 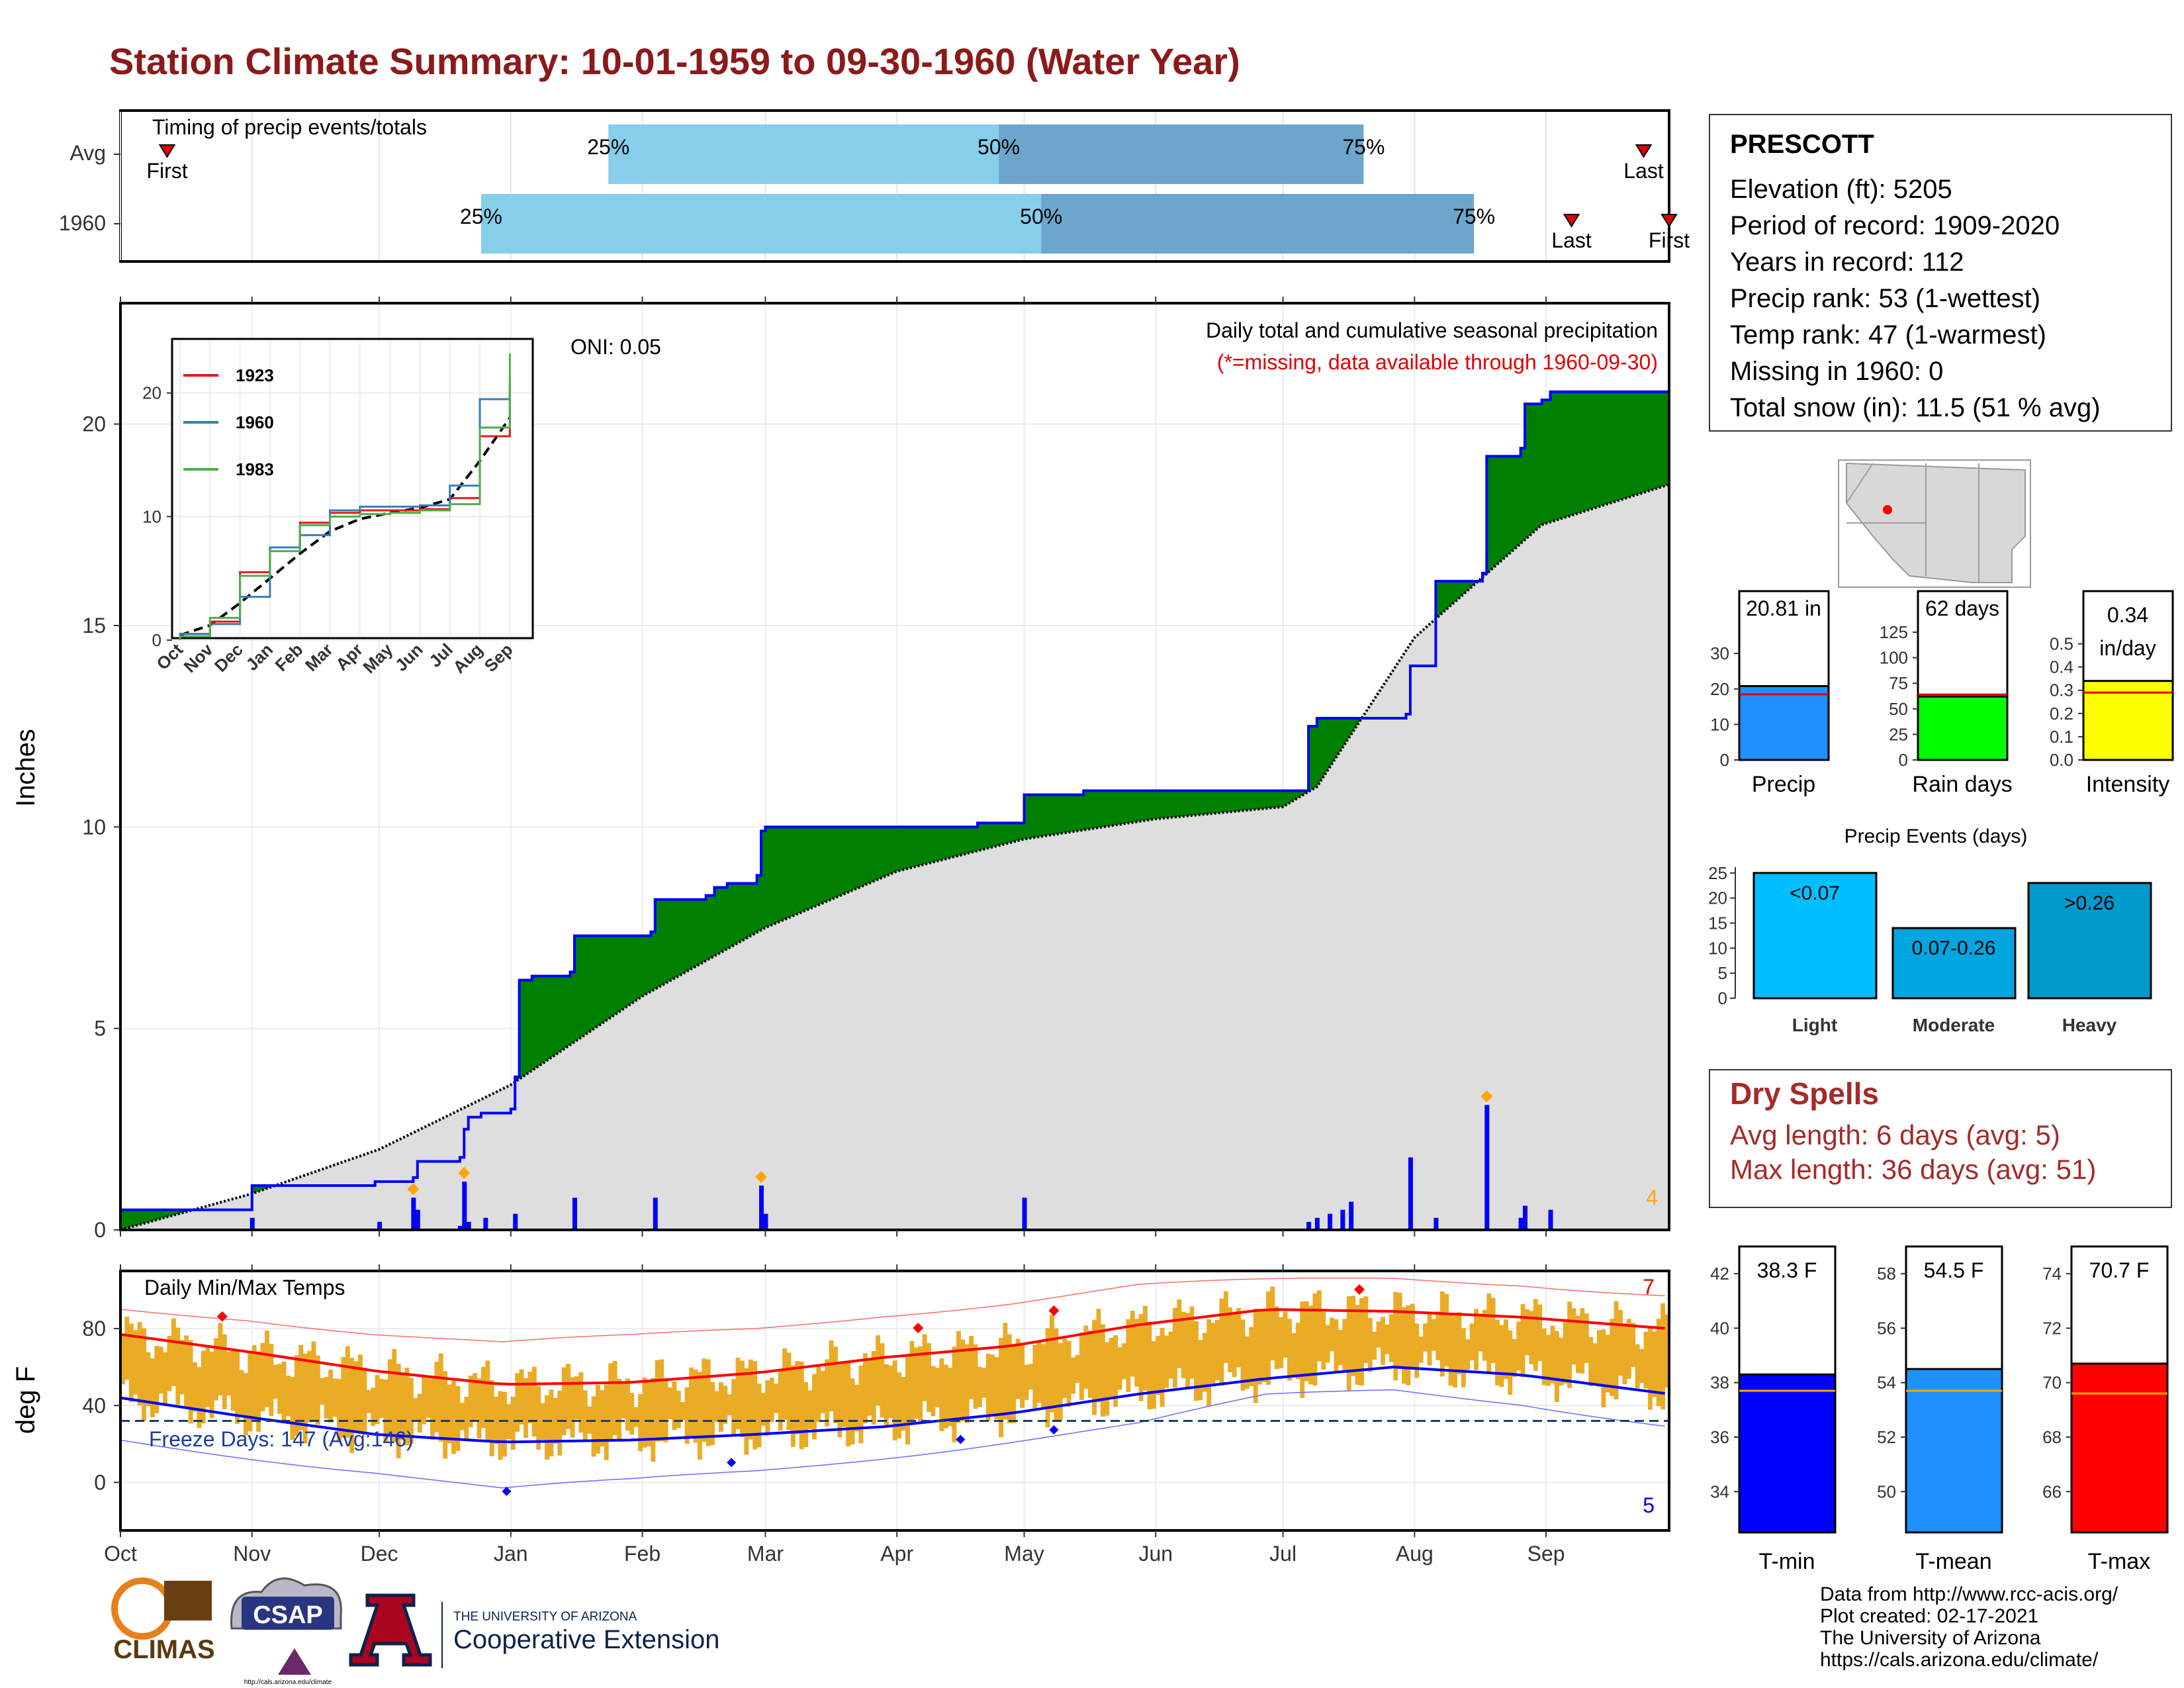 I want to click on month-label: Jan, so click(x=511, y=1554).